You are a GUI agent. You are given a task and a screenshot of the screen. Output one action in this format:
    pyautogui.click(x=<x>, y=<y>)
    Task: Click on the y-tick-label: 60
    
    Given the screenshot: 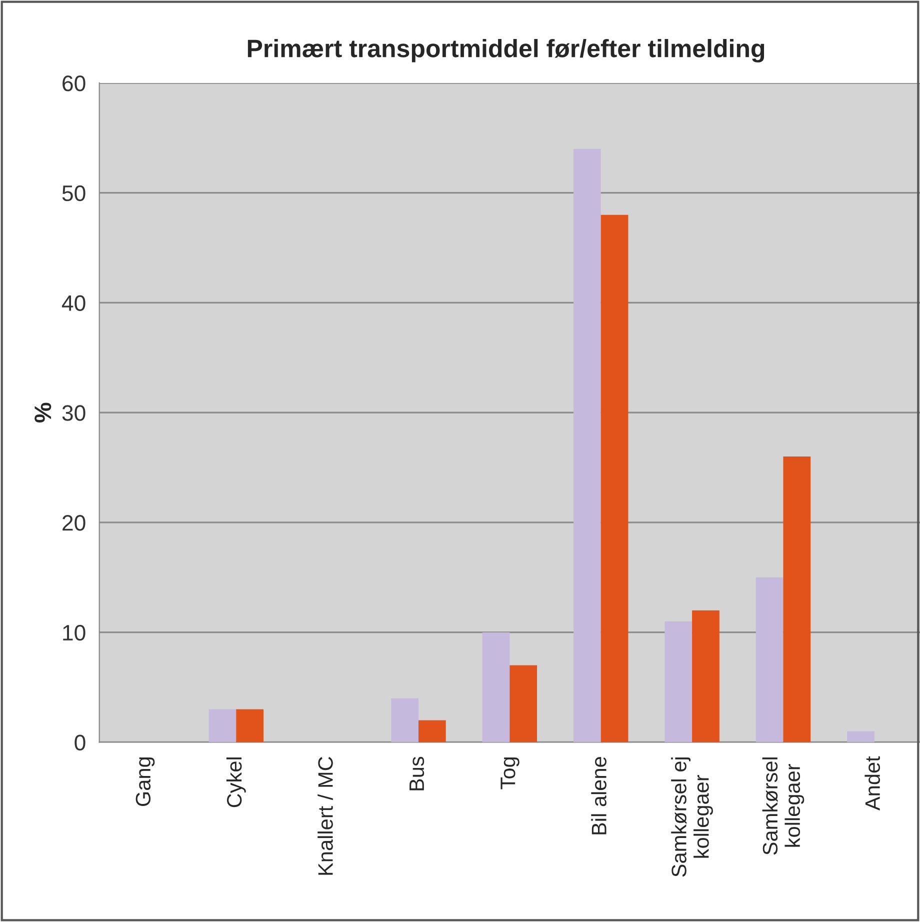 What is the action you would take?
    pyautogui.click(x=74, y=84)
    